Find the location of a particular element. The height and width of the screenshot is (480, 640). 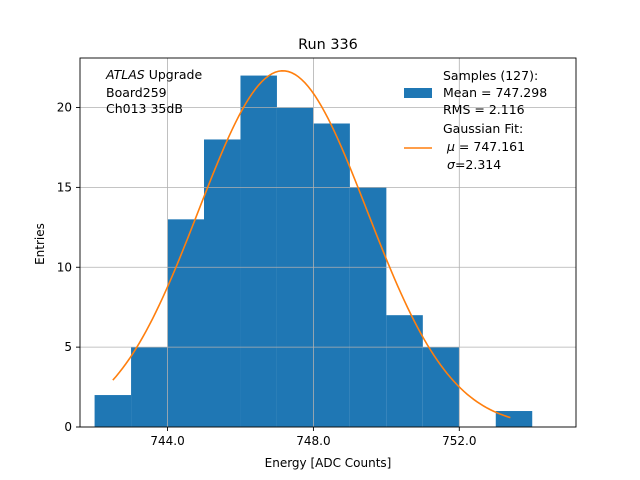

annotation-upgrade: Upgrade is located at coordinates (174, 74).